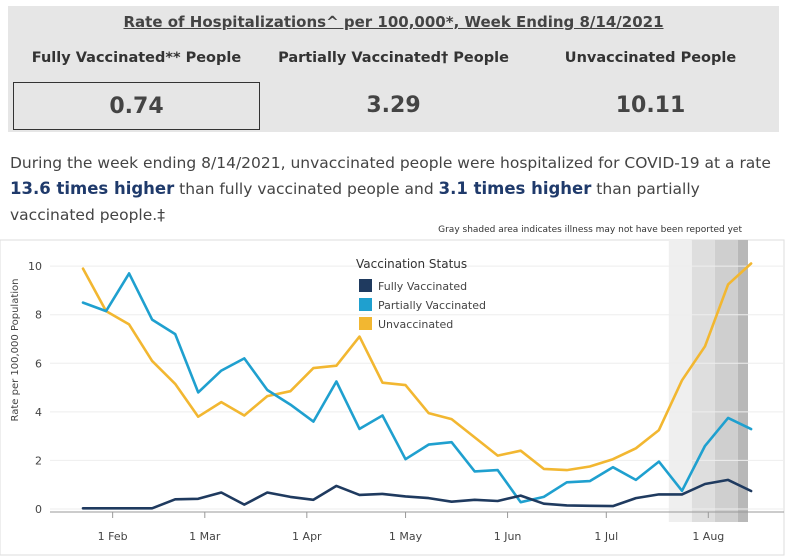 The width and height of the screenshot is (800, 557). I want to click on legend-title: Vaccination Status, so click(411, 264).